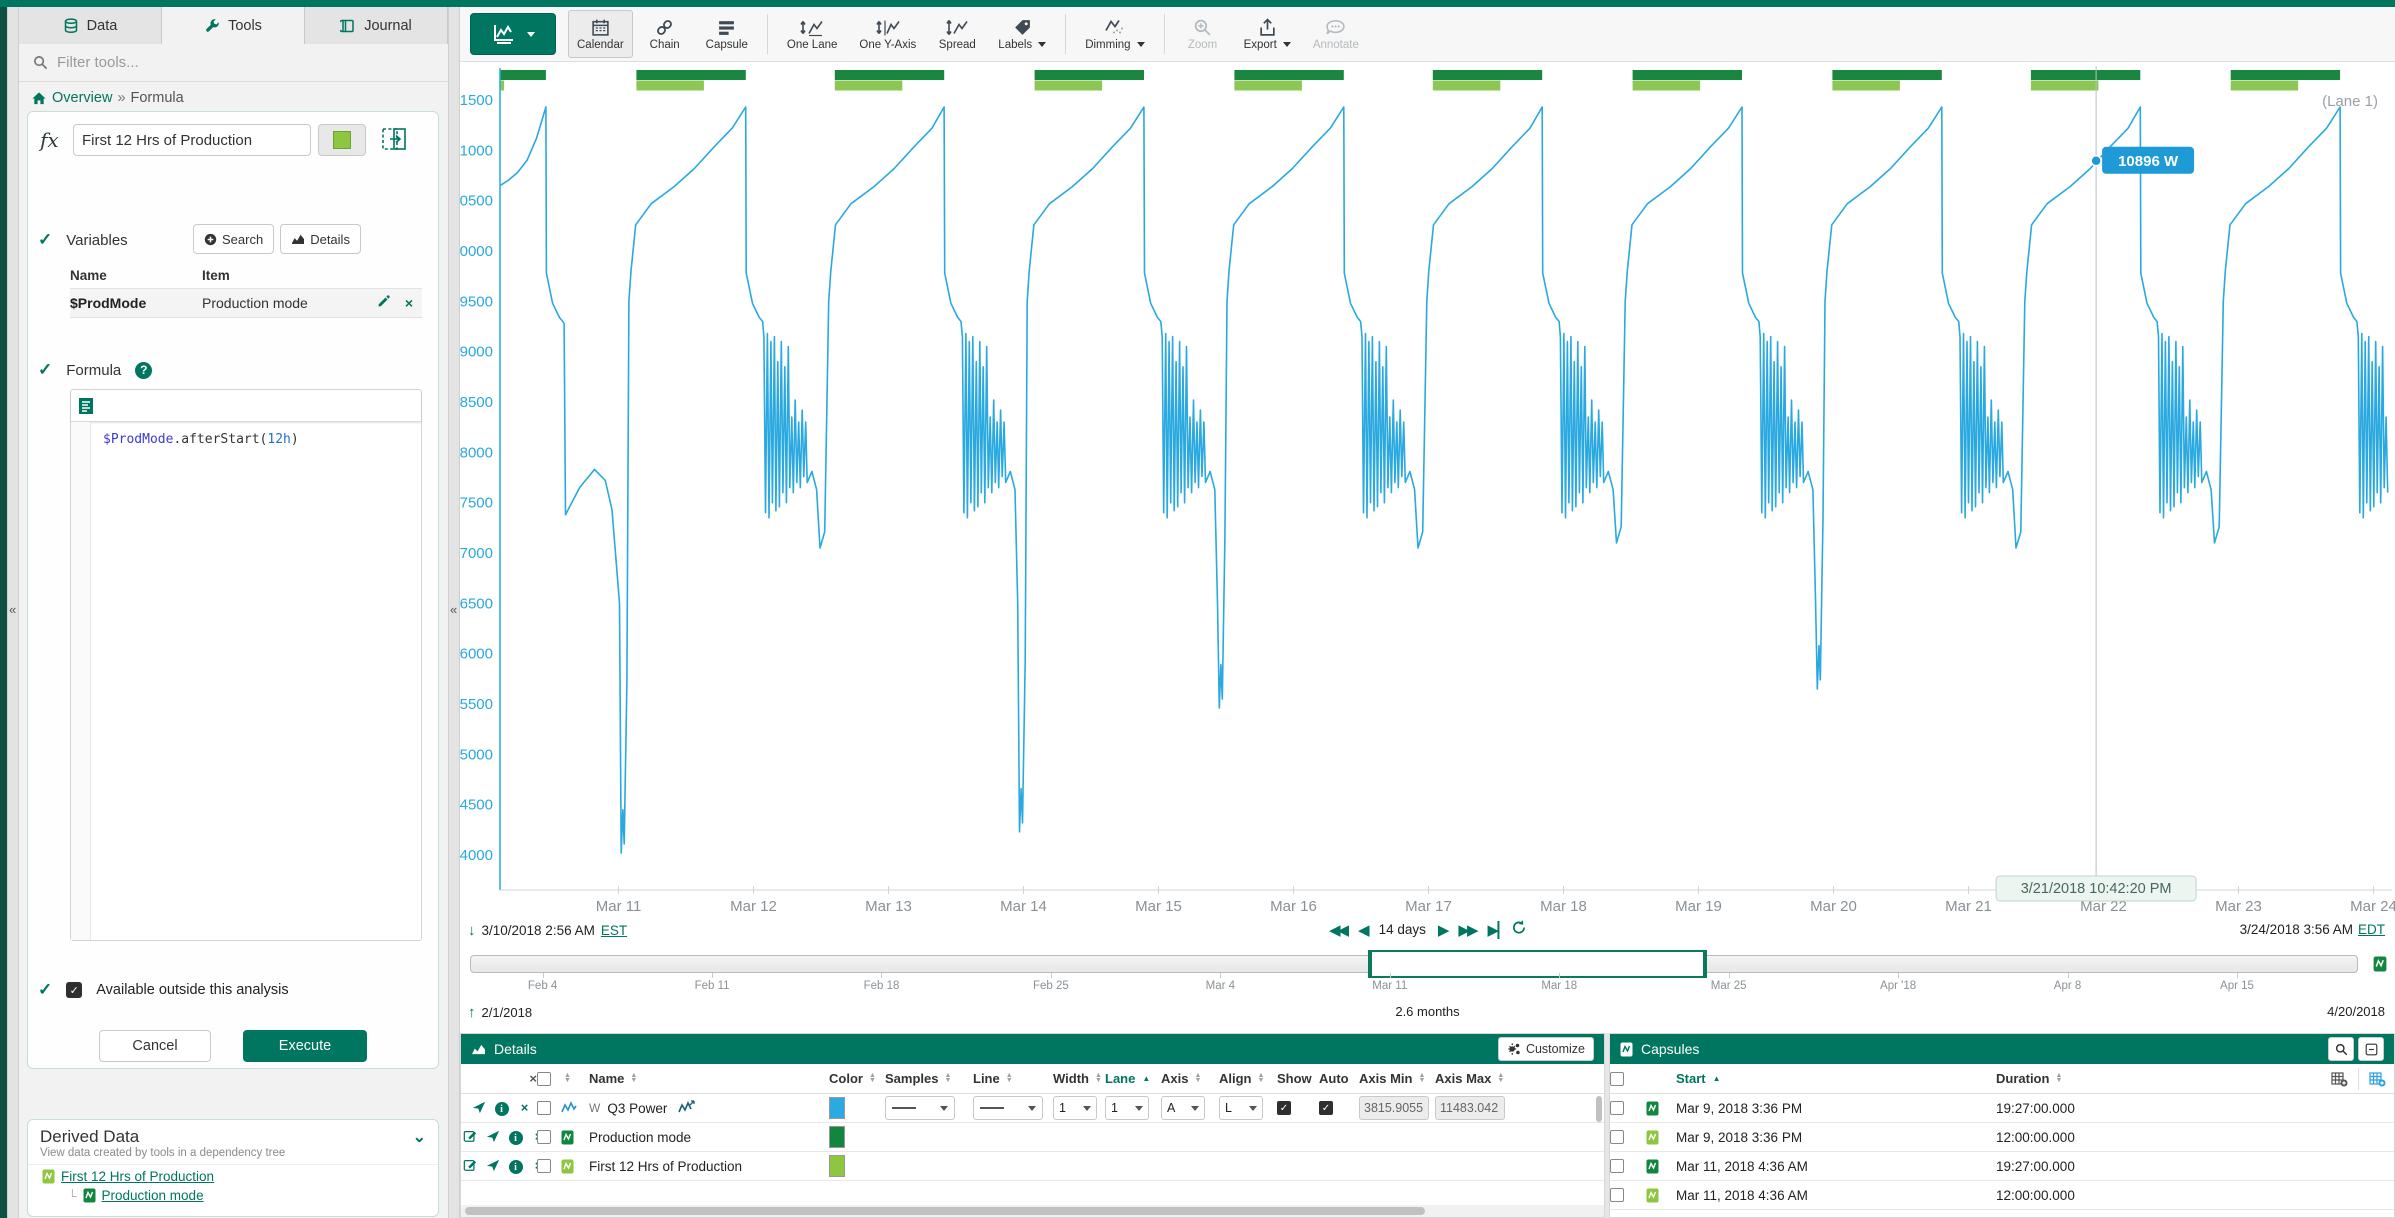  I want to click on capsule-row, so click(2002, 1213).